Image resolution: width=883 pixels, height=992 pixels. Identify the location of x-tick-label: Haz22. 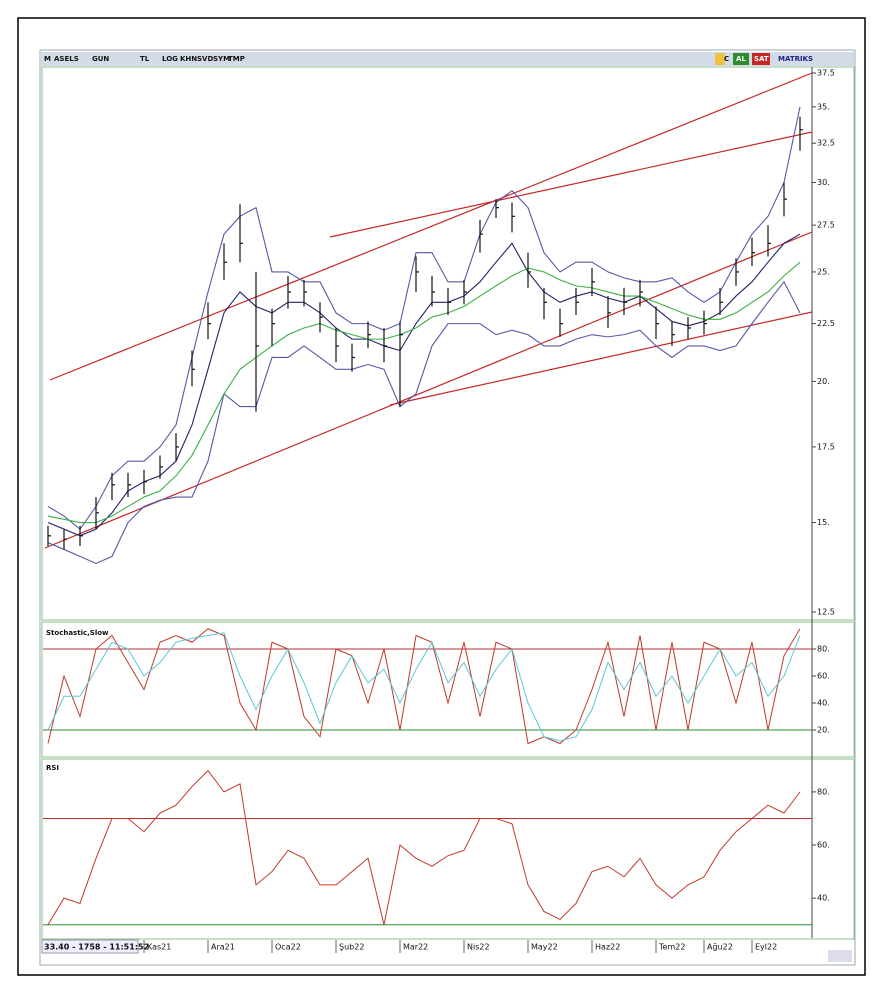
(607, 947).